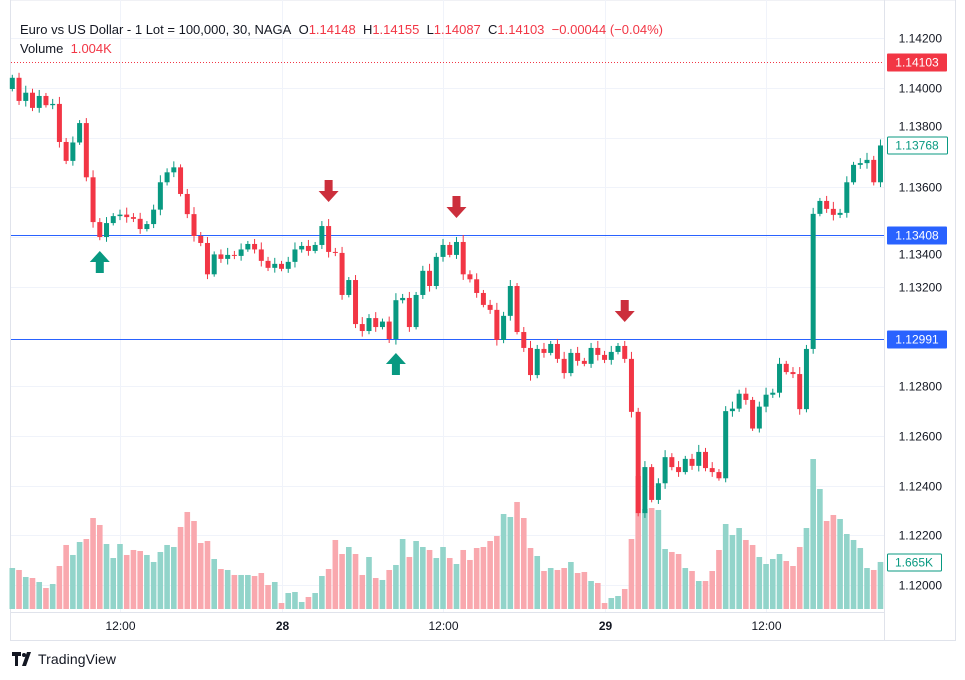  I want to click on time-tick-label: 12:00, so click(766, 626).